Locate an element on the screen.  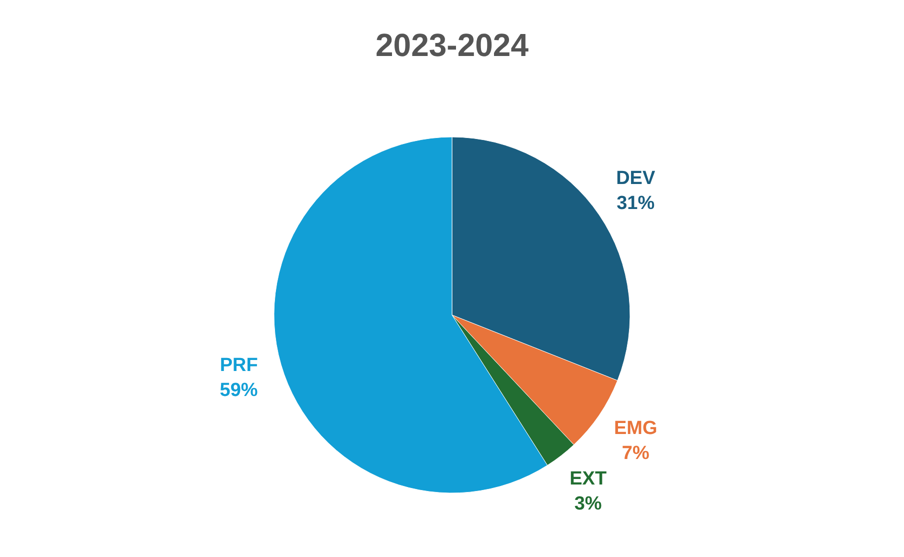
data-label: 3% is located at coordinates (588, 503).